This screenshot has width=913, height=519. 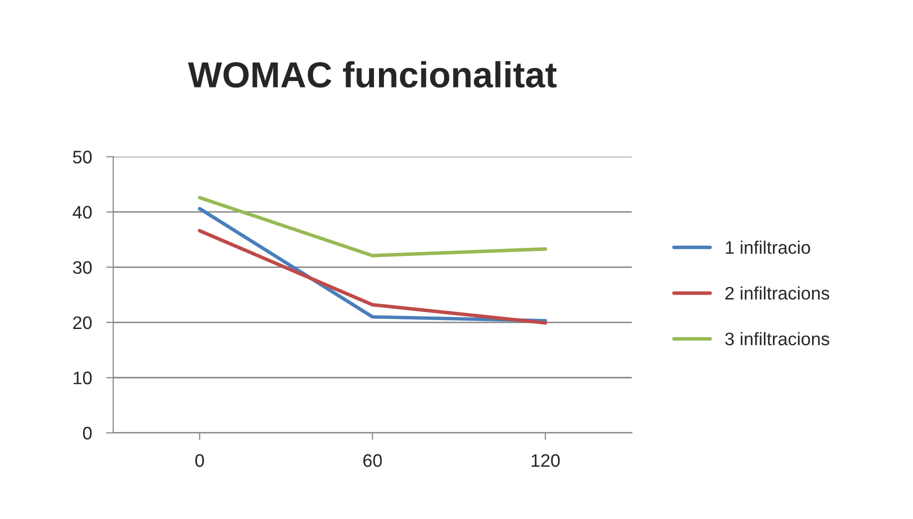 What do you see at coordinates (87, 433) in the screenshot?
I see `y-tick-label: 0` at bounding box center [87, 433].